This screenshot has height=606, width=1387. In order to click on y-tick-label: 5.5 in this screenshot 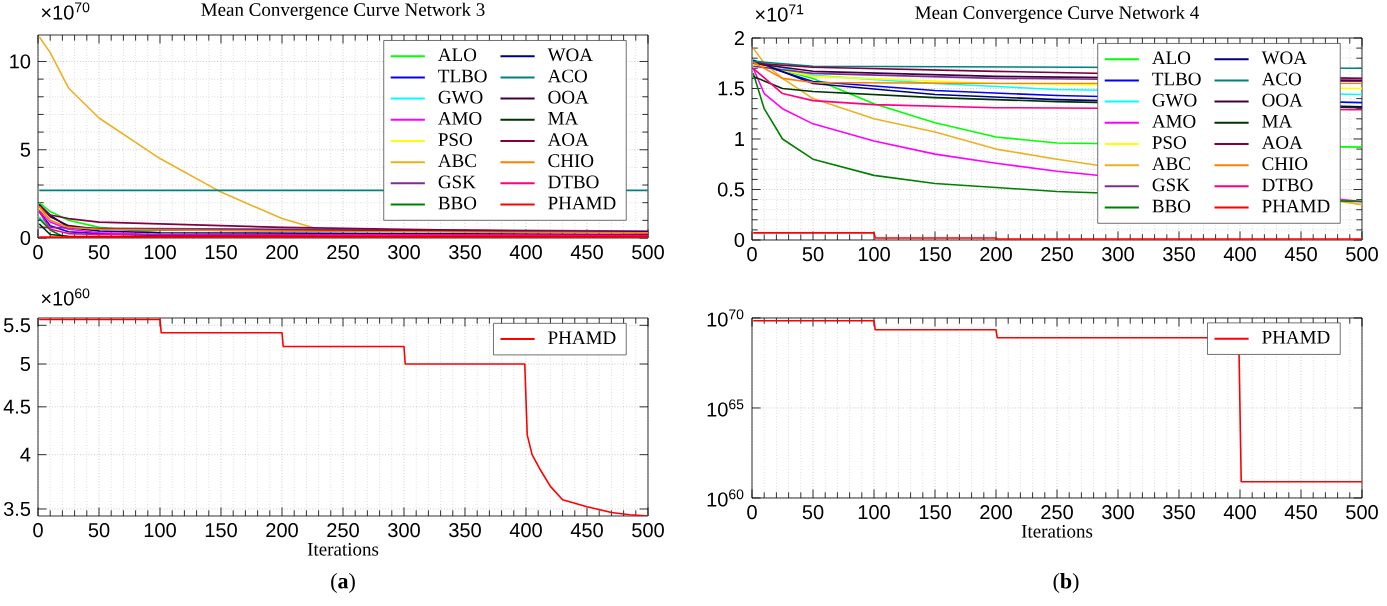, I will do `click(17, 325)`.